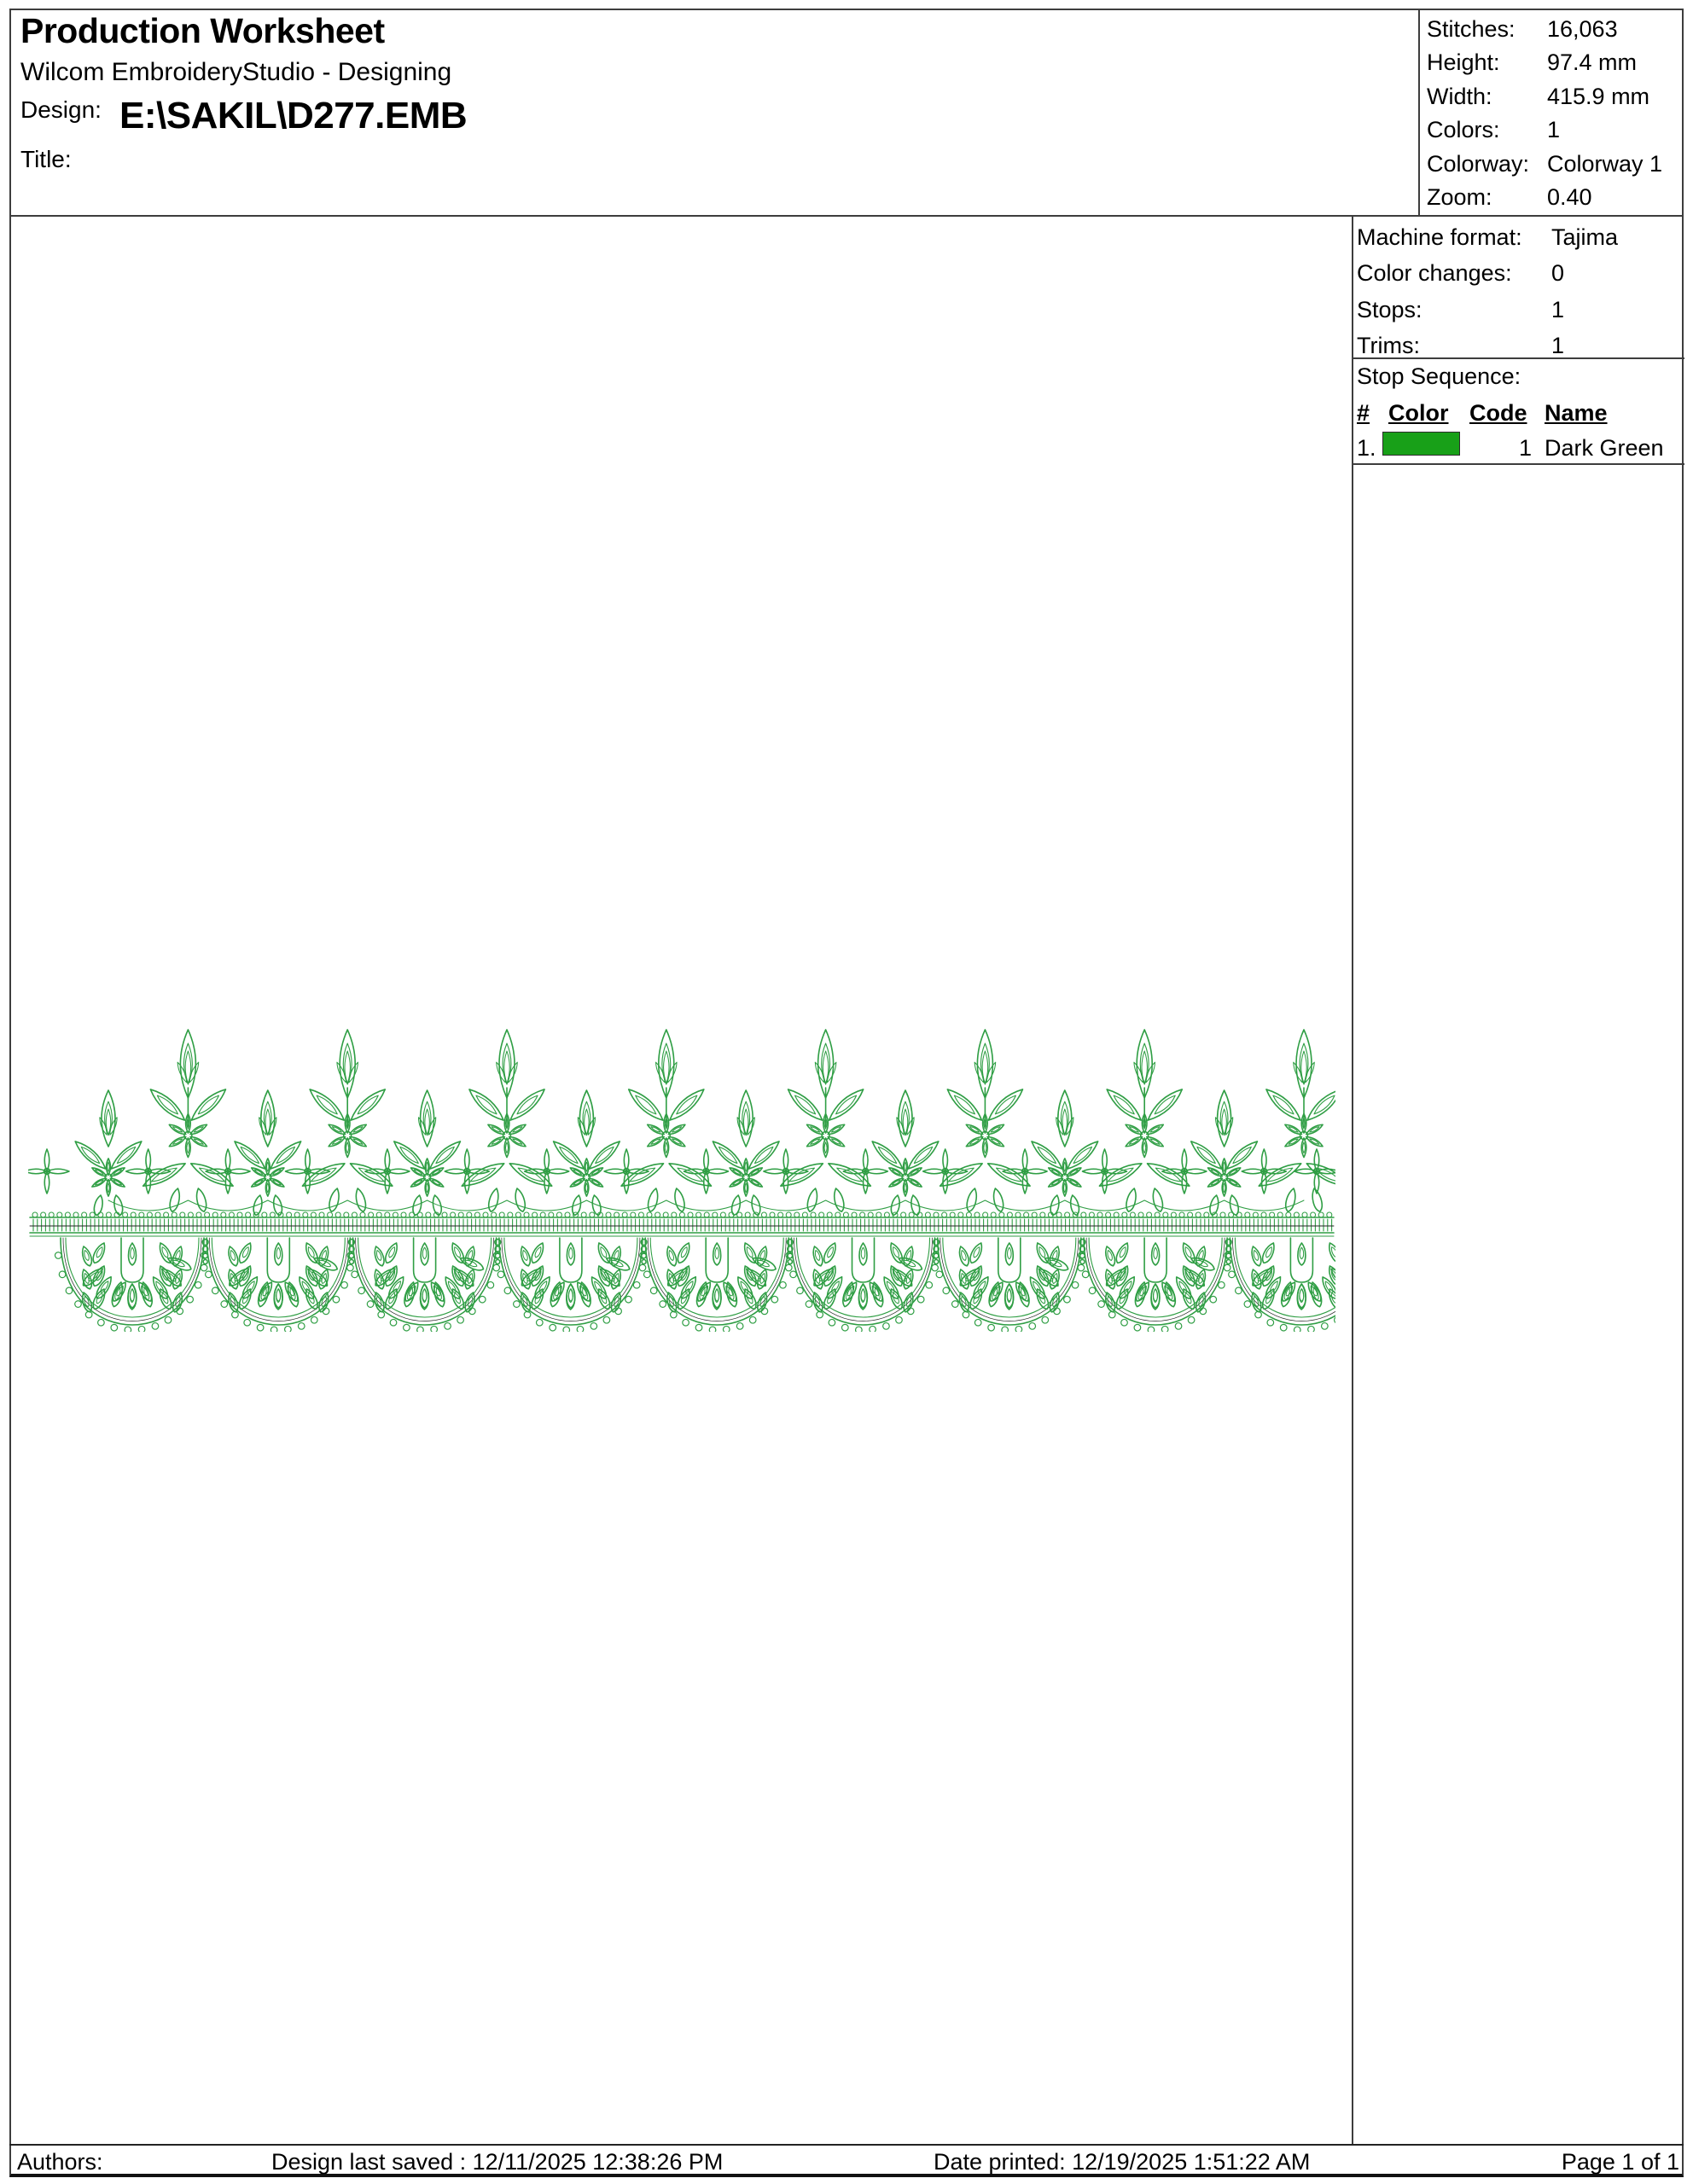 The image size is (1693, 2184). I want to click on title-label: Title:, so click(46, 159).